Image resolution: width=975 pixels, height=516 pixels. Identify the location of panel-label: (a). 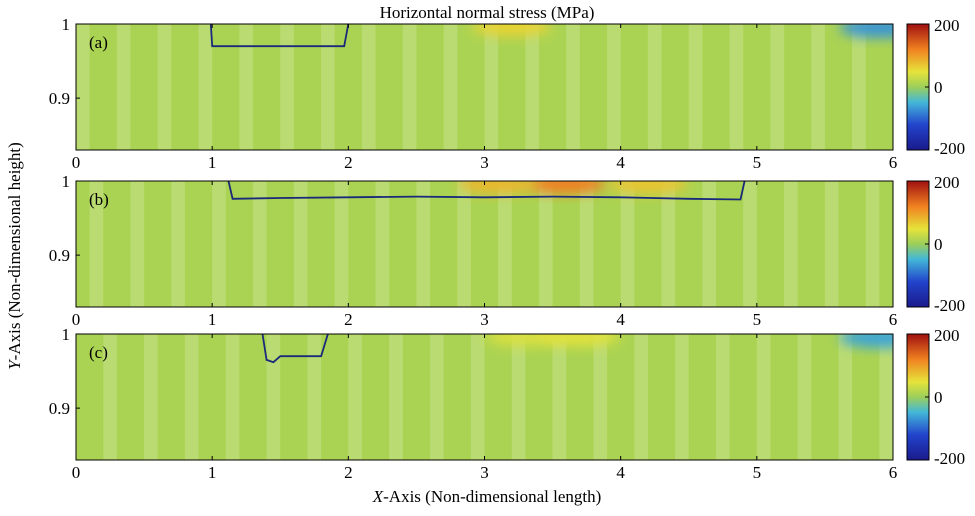
(98, 42).